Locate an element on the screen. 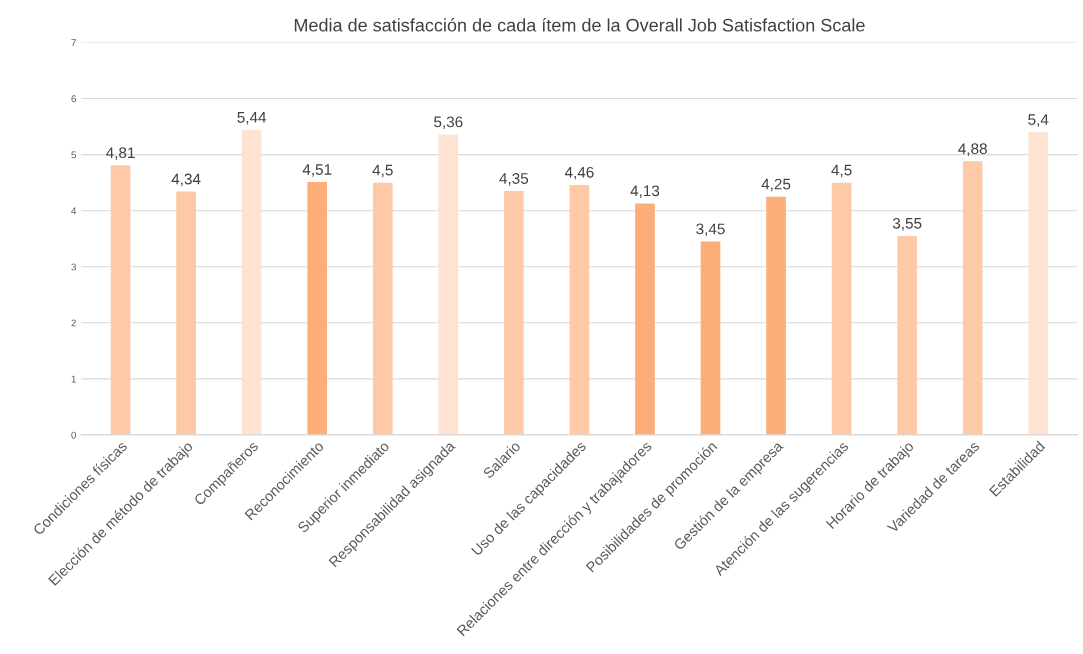 This screenshot has width=1083, height=654. y-tick-label: 1 is located at coordinates (73, 379).